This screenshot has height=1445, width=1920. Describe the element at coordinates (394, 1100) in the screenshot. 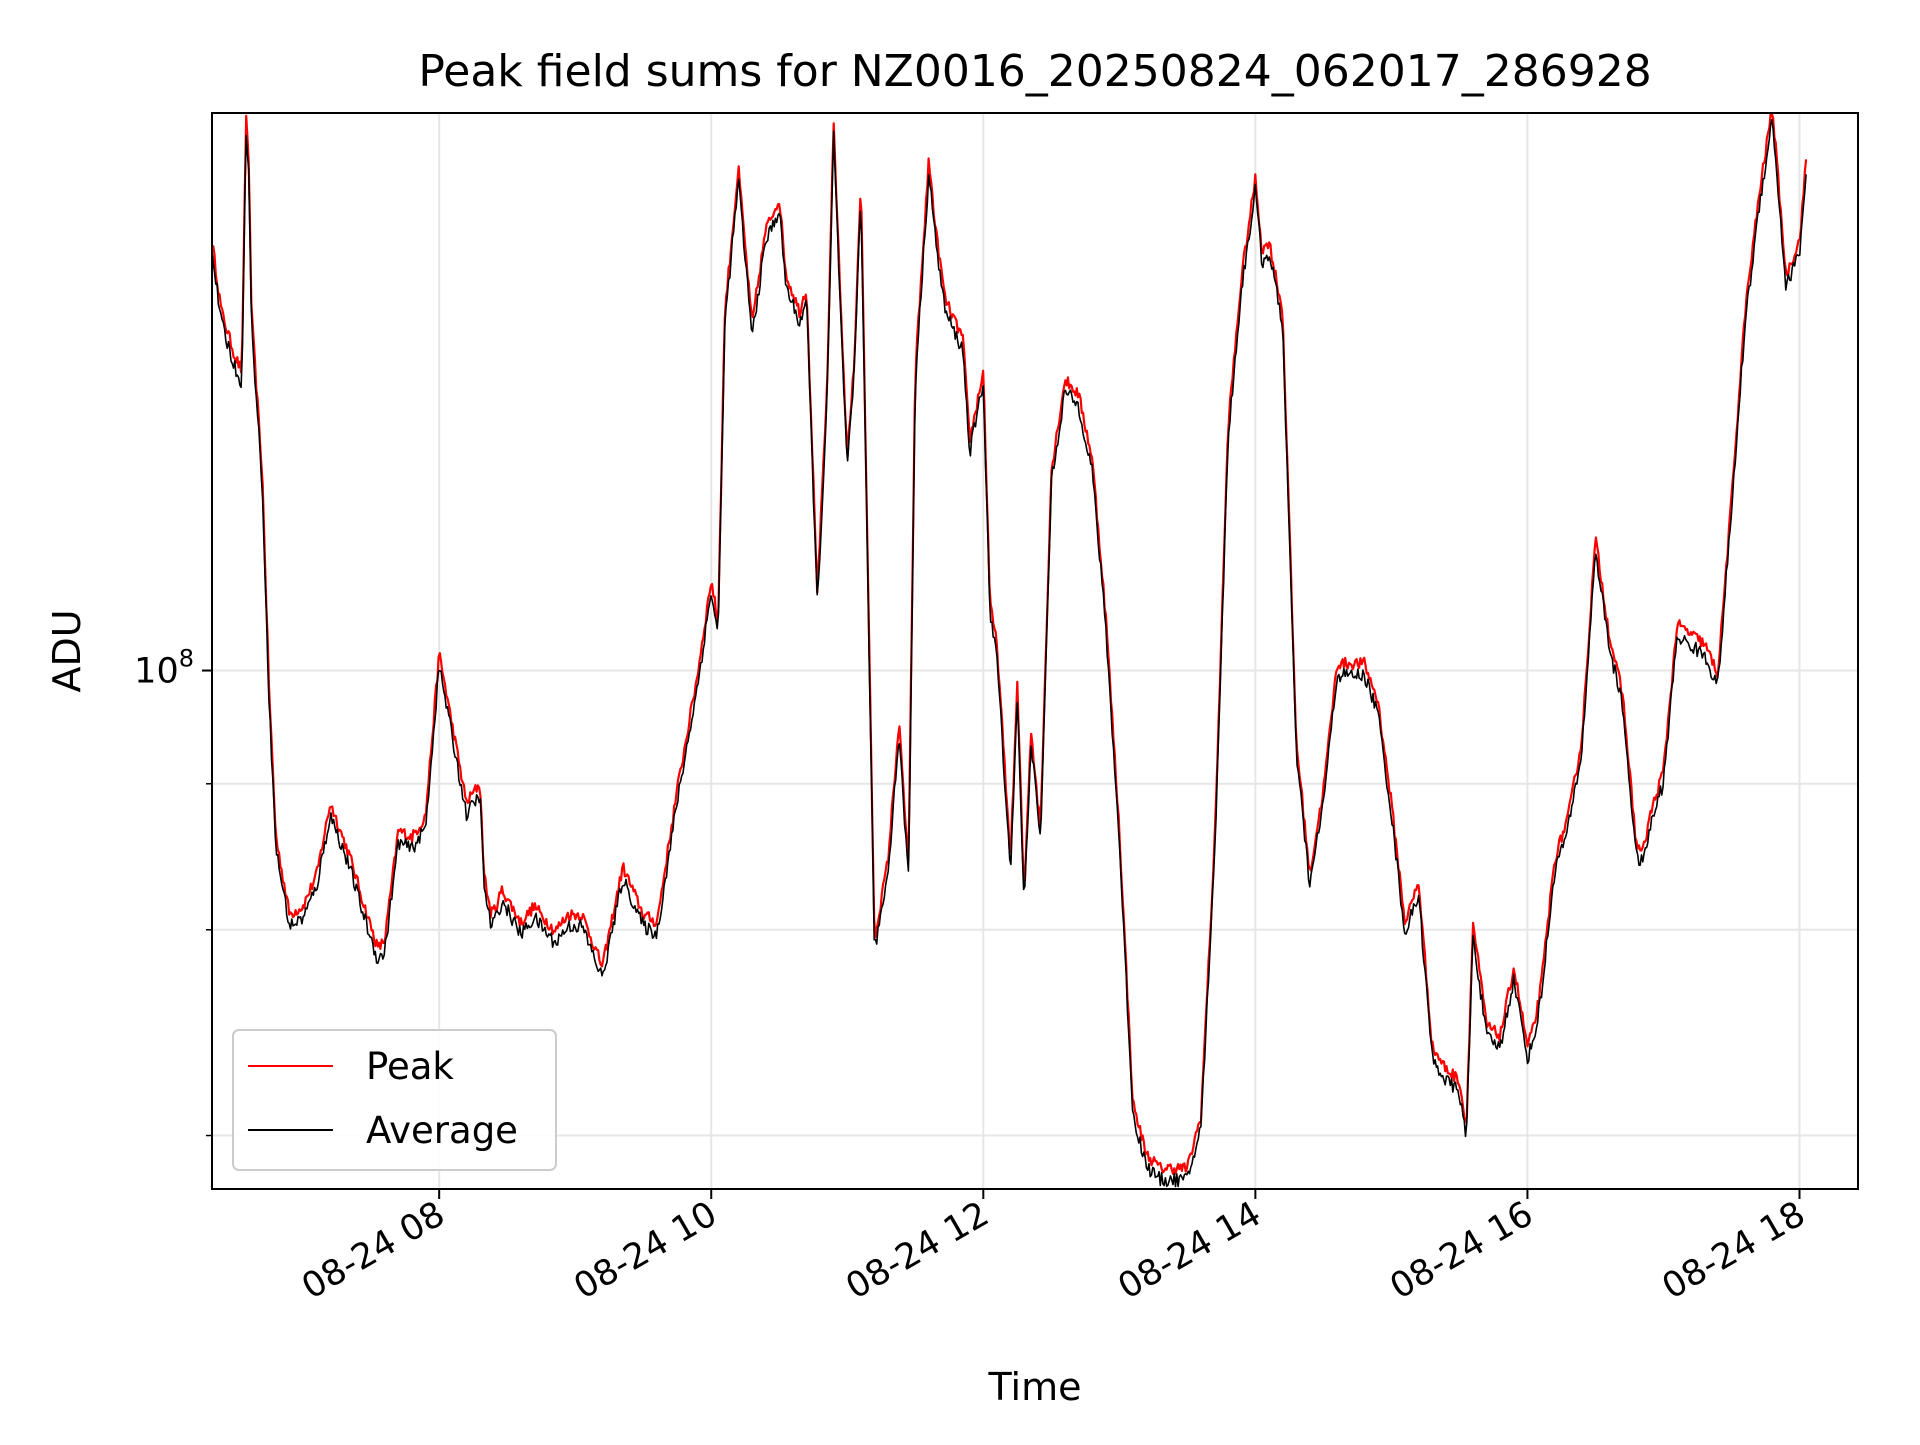

I see `legend: Peak Average` at that location.